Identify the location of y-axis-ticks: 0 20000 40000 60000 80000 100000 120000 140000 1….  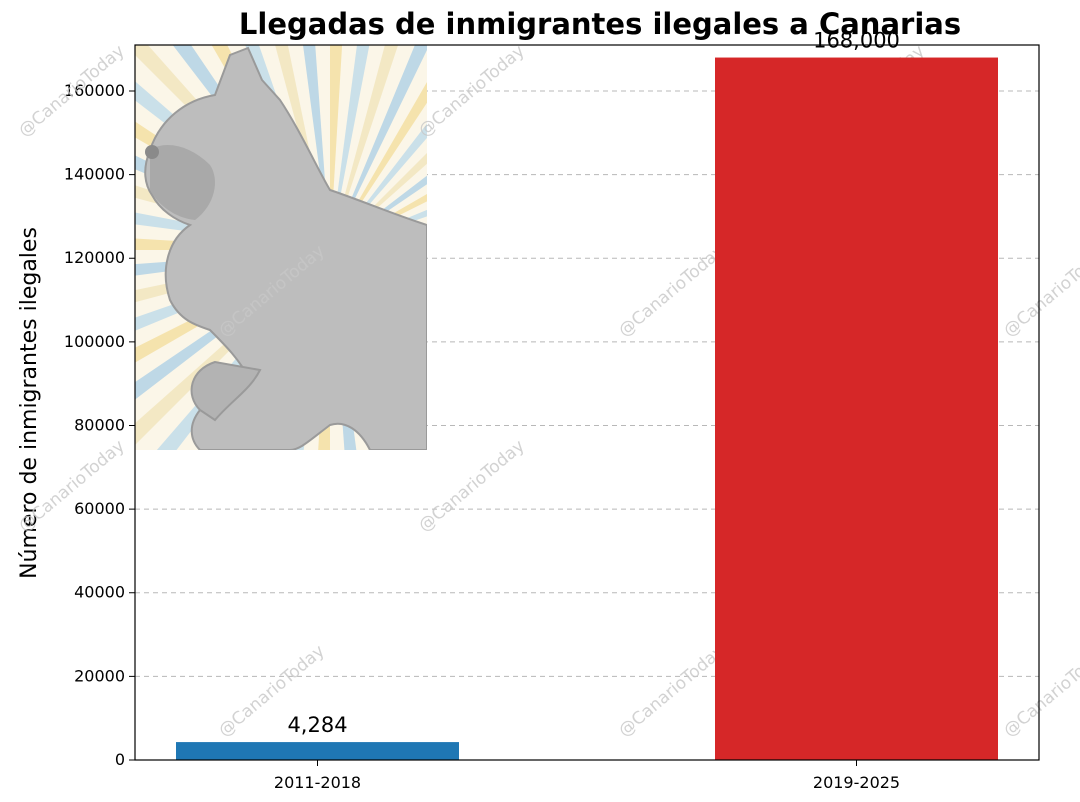
(99, 425).